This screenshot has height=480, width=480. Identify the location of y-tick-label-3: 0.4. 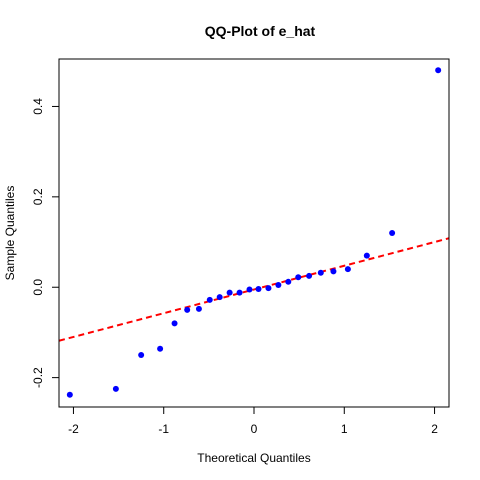
(38, 106).